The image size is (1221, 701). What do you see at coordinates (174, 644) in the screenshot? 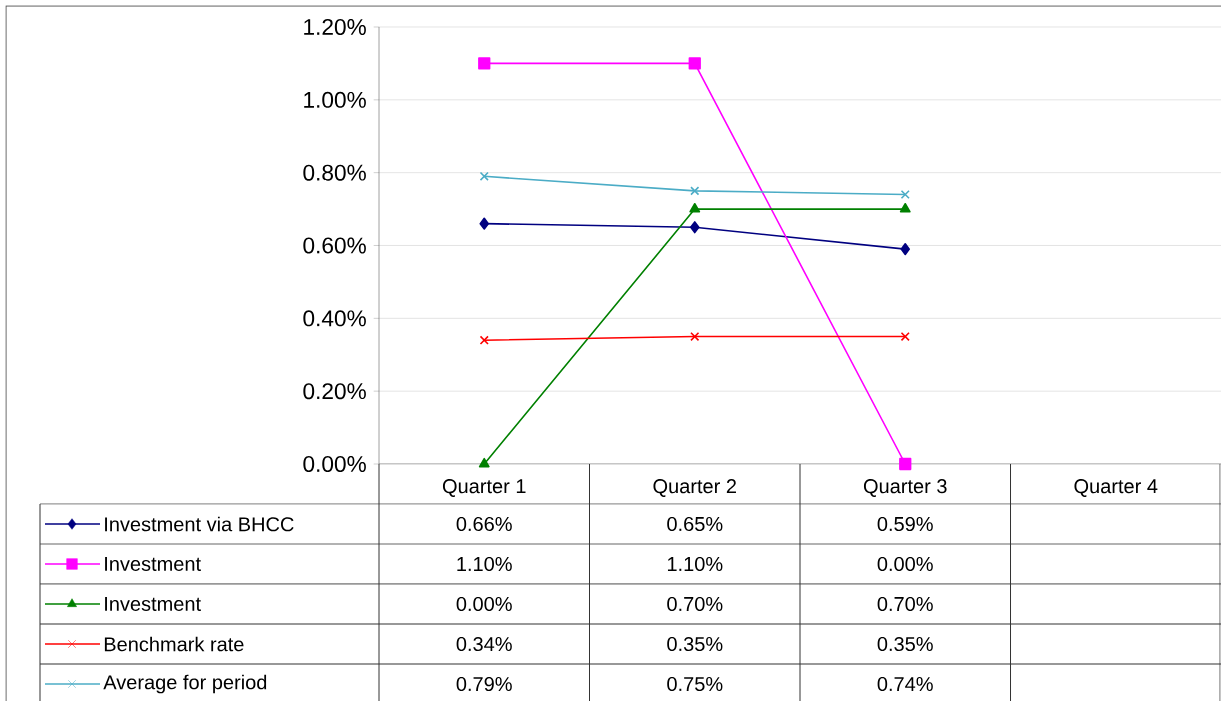
I see `legend-label: Benchmark rate` at bounding box center [174, 644].